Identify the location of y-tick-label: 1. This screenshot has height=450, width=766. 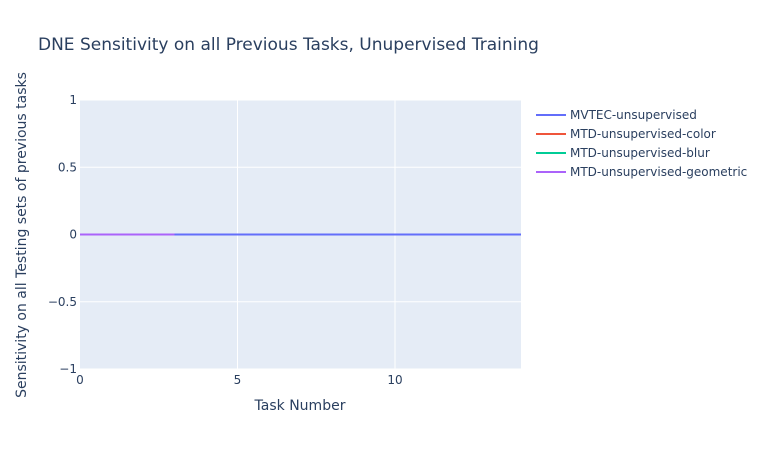
(73, 100).